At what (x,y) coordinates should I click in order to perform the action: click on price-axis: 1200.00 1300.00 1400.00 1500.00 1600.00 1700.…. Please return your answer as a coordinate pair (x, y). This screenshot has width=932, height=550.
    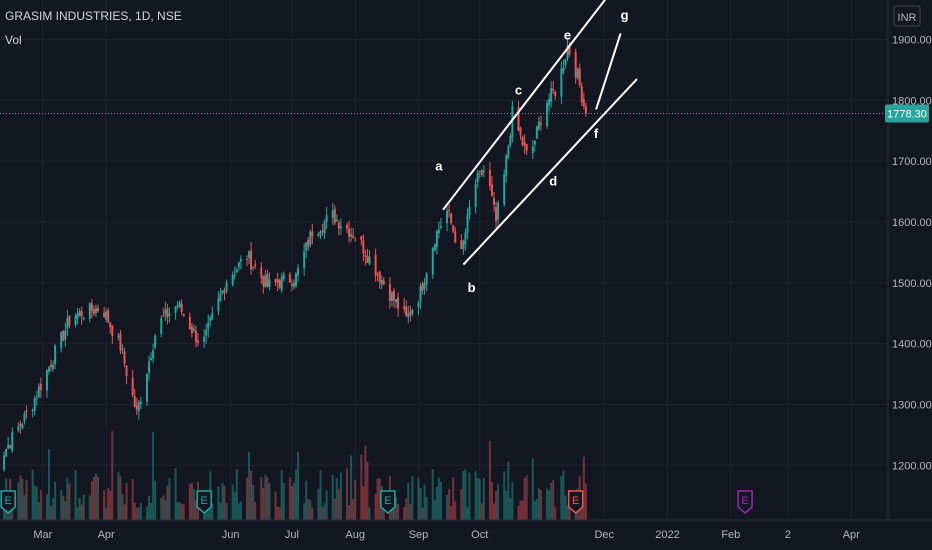
    Looking at the image, I should click on (912, 254).